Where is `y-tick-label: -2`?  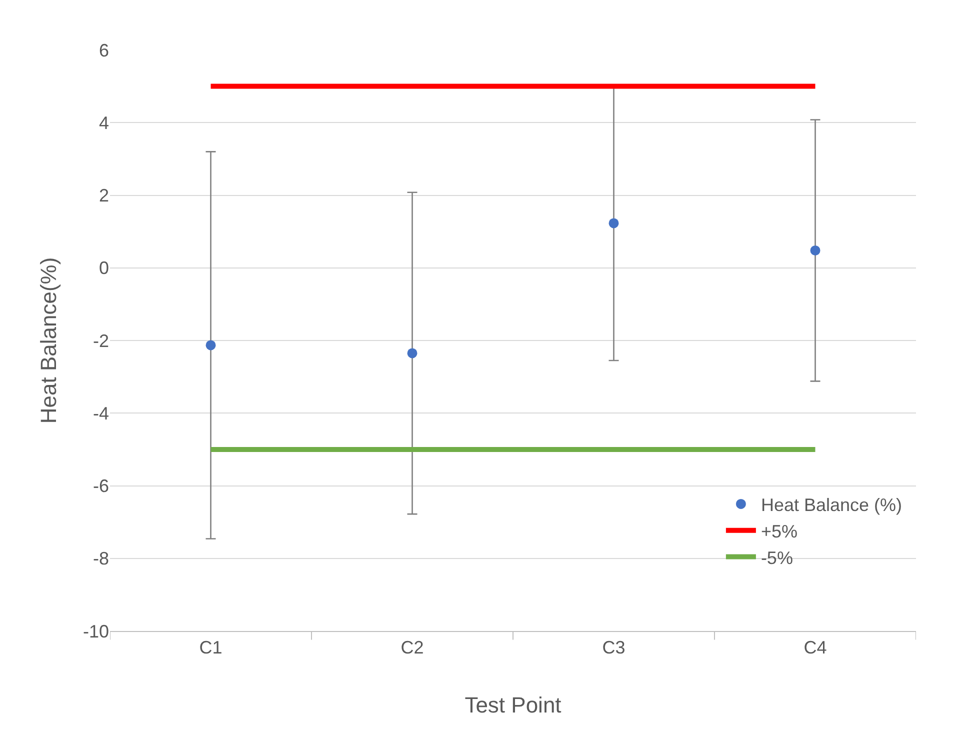 y-tick-label: -2 is located at coordinates (100, 340).